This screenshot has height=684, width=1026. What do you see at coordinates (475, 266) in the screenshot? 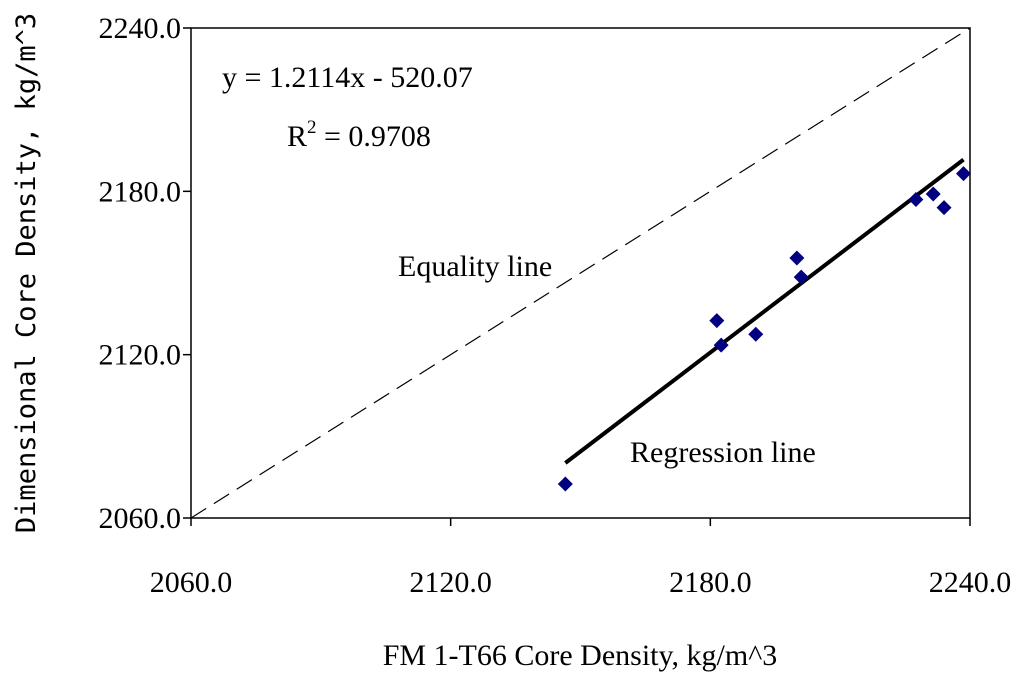
I see `equality-line-label: Equality line` at bounding box center [475, 266].